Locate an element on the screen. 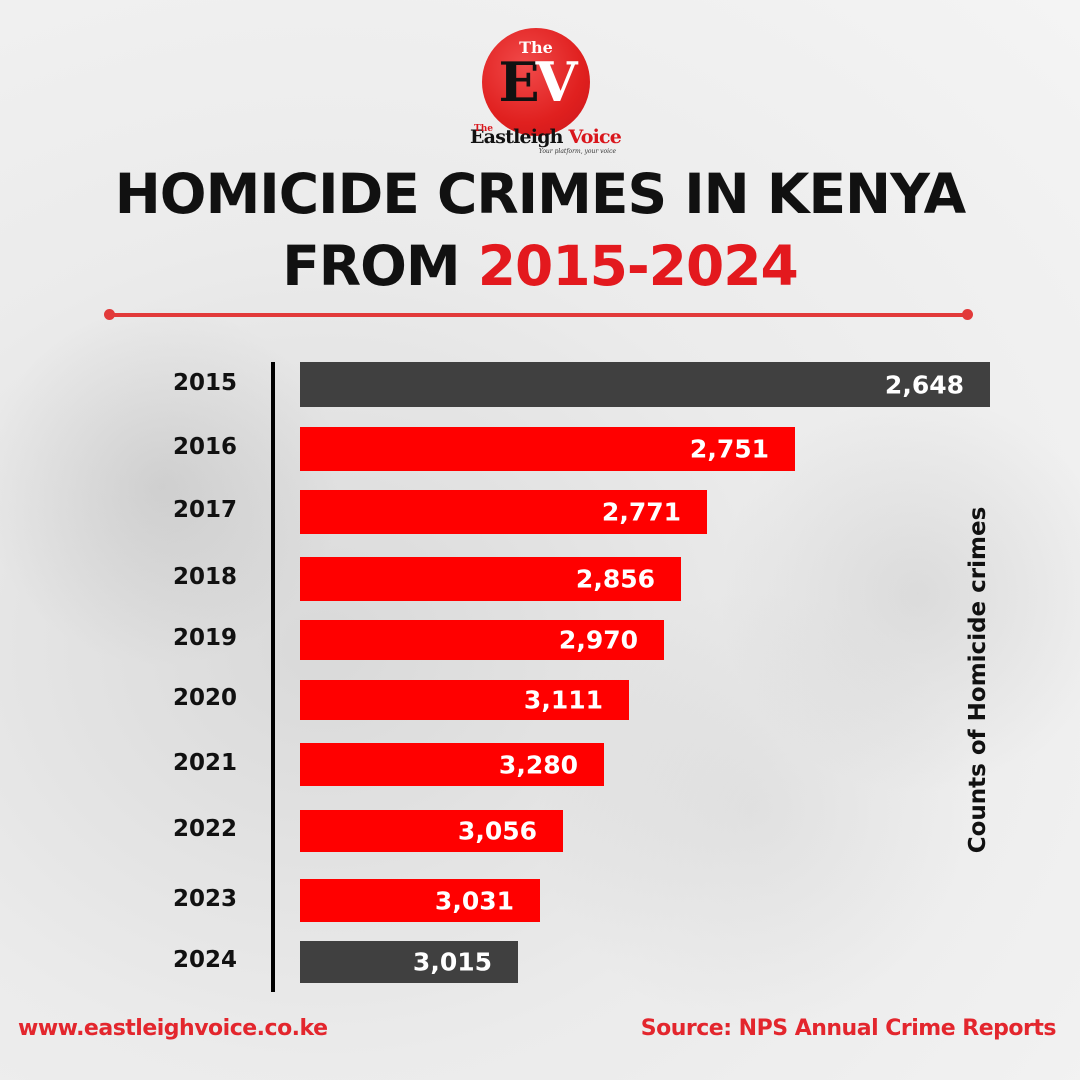 The image size is (1080, 1080). bar-value-label: 3,031 is located at coordinates (474, 900).